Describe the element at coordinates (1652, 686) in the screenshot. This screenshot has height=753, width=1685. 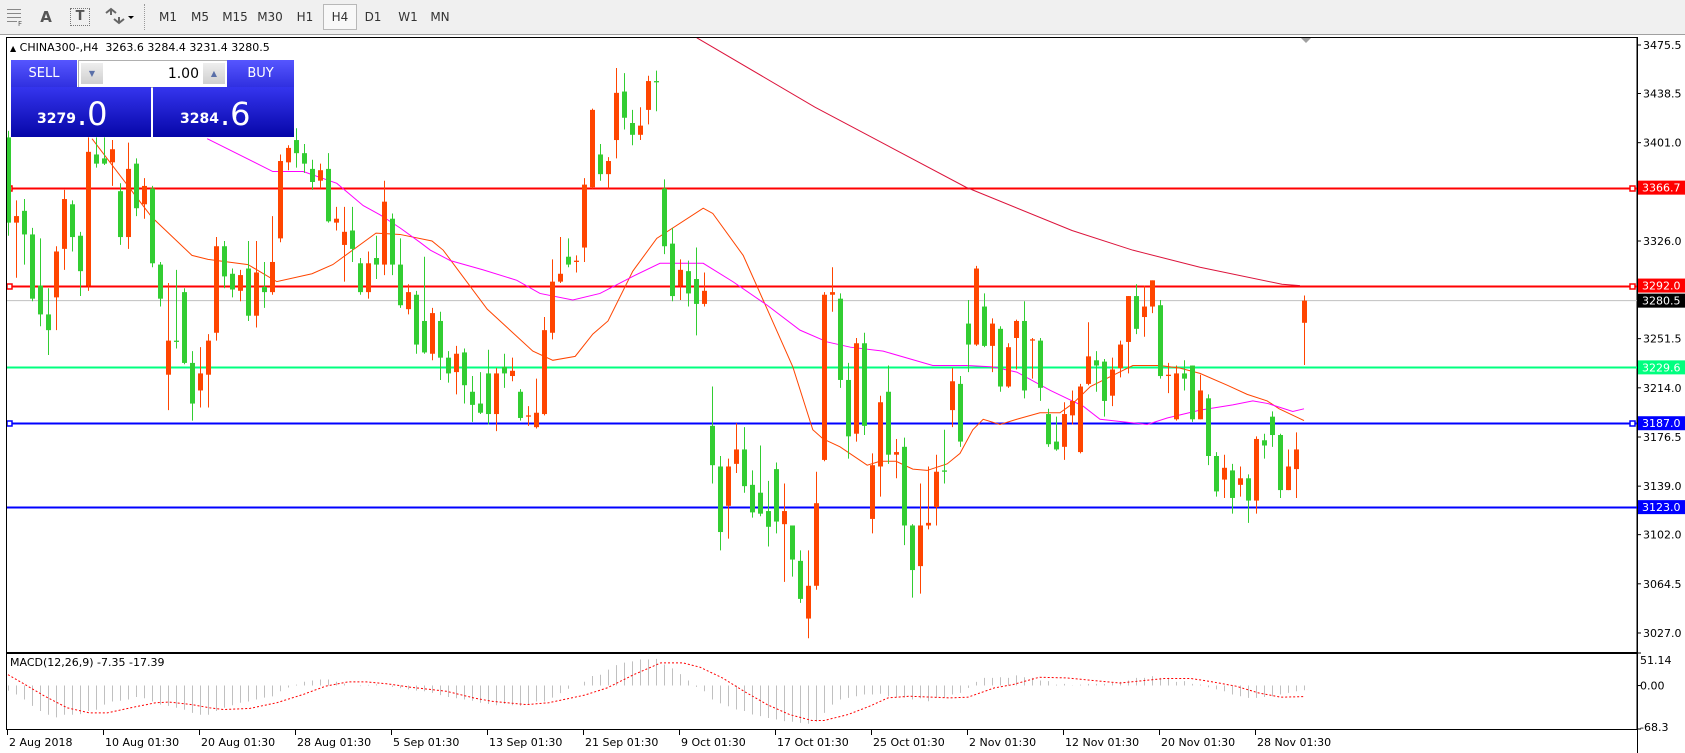
I see `macd-tick-label: 0.00` at that location.